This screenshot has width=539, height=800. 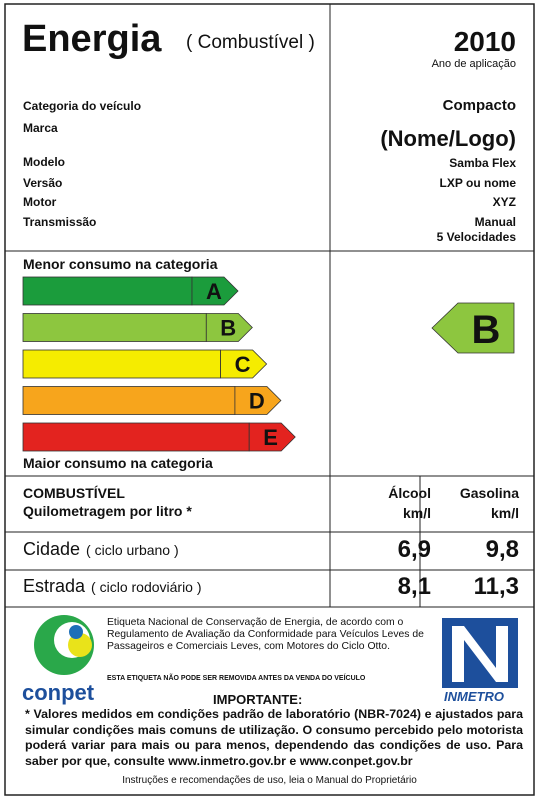 I want to click on cell-value: 8,1, so click(x=414, y=586).